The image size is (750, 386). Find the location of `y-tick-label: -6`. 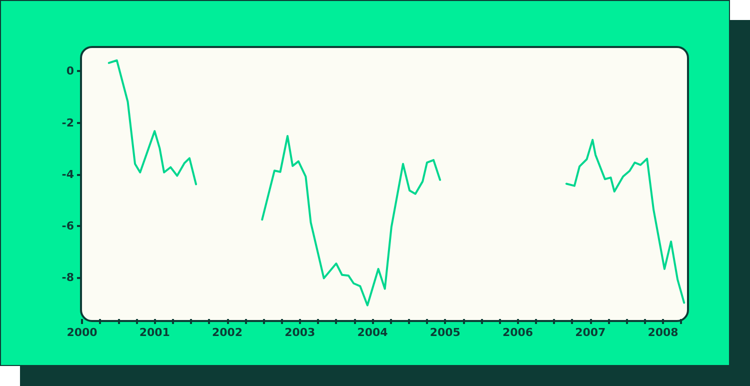

y-tick-label: -6 is located at coordinates (68, 226).